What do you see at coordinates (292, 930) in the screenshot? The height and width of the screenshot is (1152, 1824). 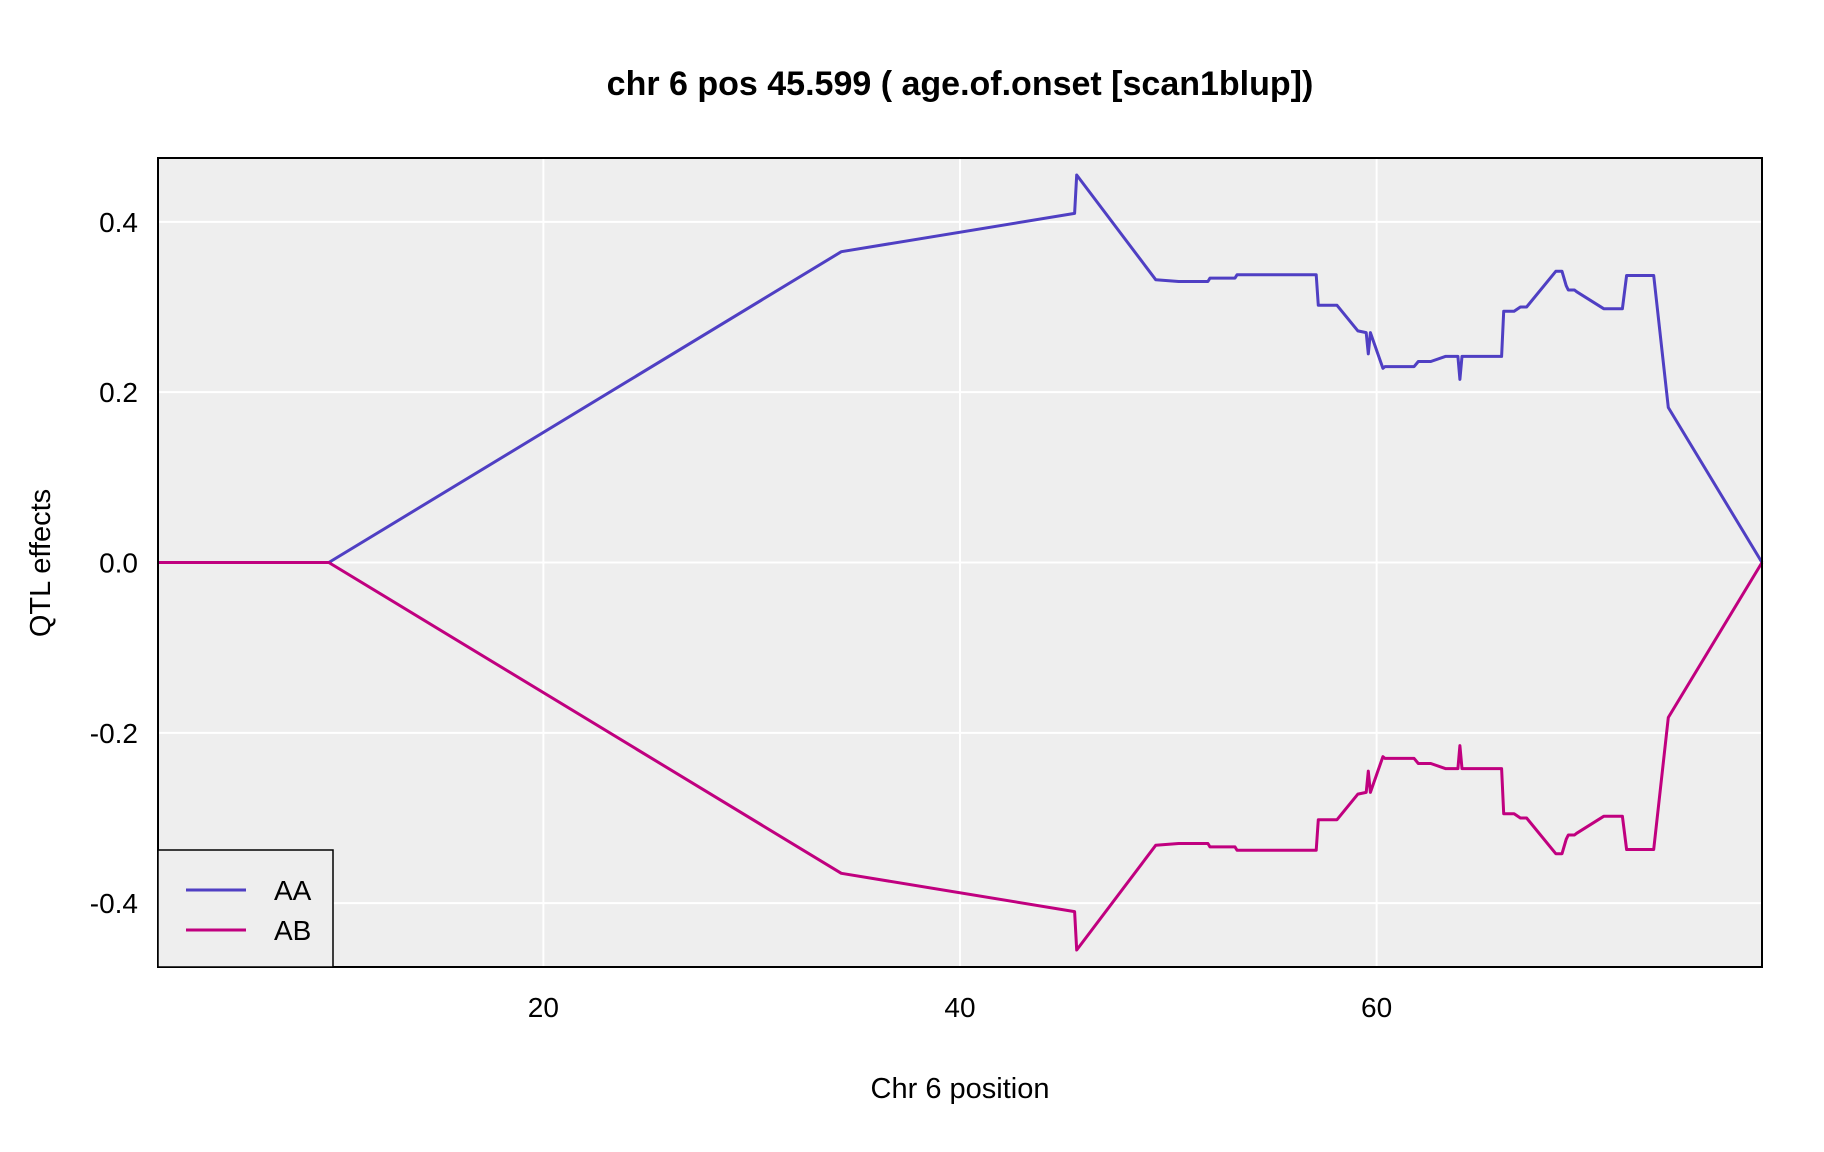 I see `legend-label-ab: AB` at bounding box center [292, 930].